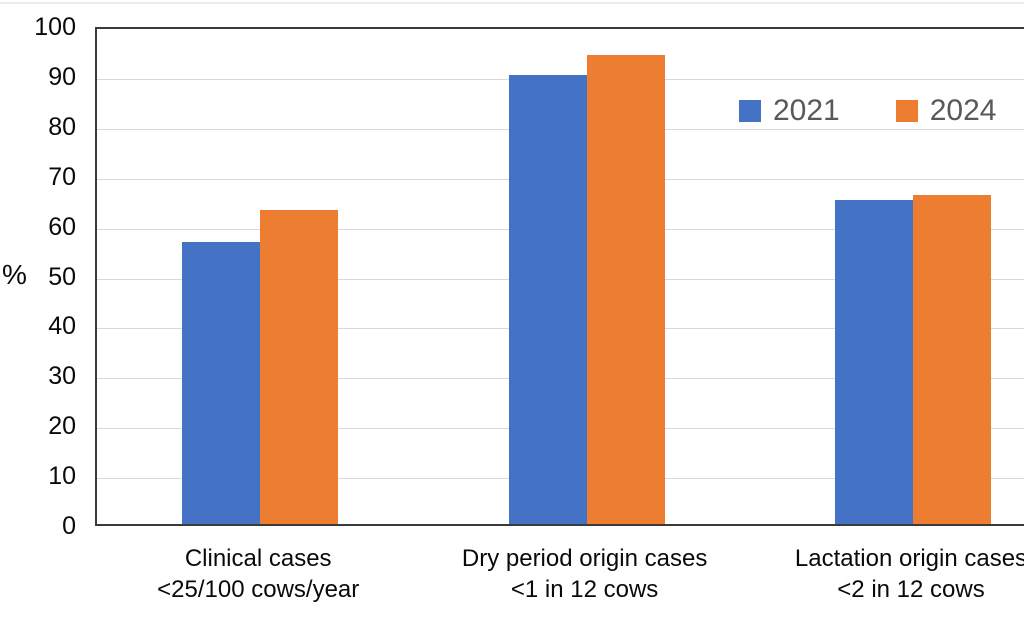 Image resolution: width=1024 pixels, height=640 pixels. Describe the element at coordinates (62, 276) in the screenshot. I see `y-tick-label-50: 50` at that location.